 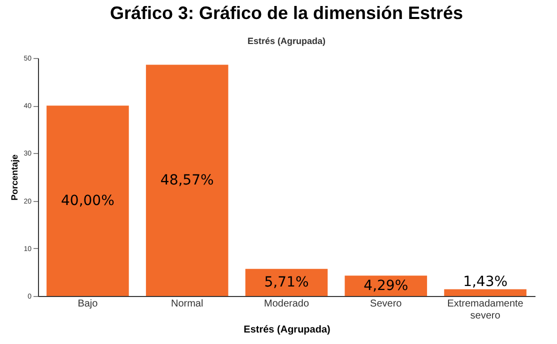 What do you see at coordinates (386, 304) in the screenshot?
I see `x-tick-label: Severo` at bounding box center [386, 304].